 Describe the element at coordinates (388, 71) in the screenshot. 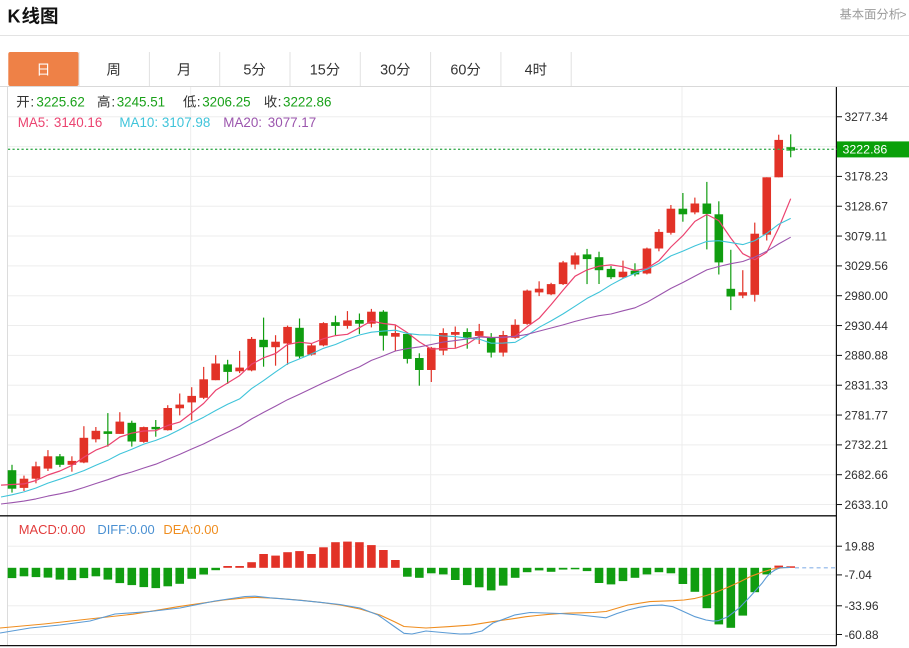

I see `svg-text: 30` at that location.